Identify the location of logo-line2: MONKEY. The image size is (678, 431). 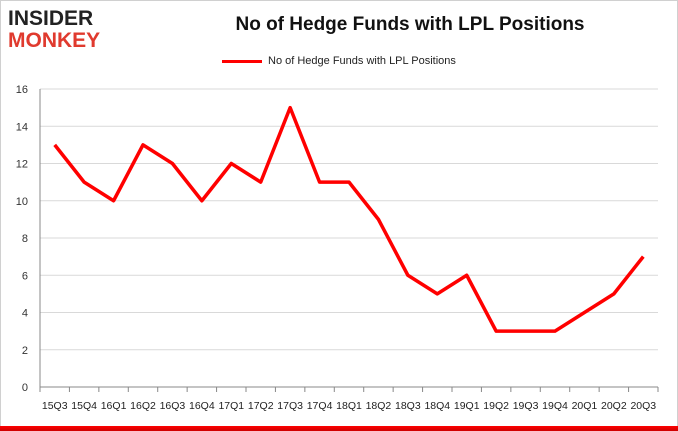
(54, 40).